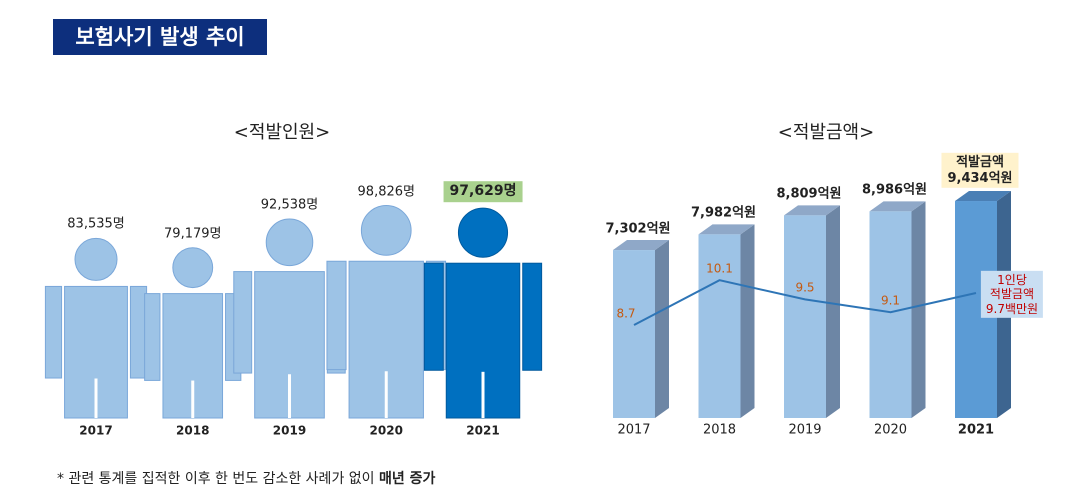 The width and height of the screenshot is (1089, 492). Describe the element at coordinates (826, 132) in the screenshot. I see `chart-title: <적발금액>` at that location.